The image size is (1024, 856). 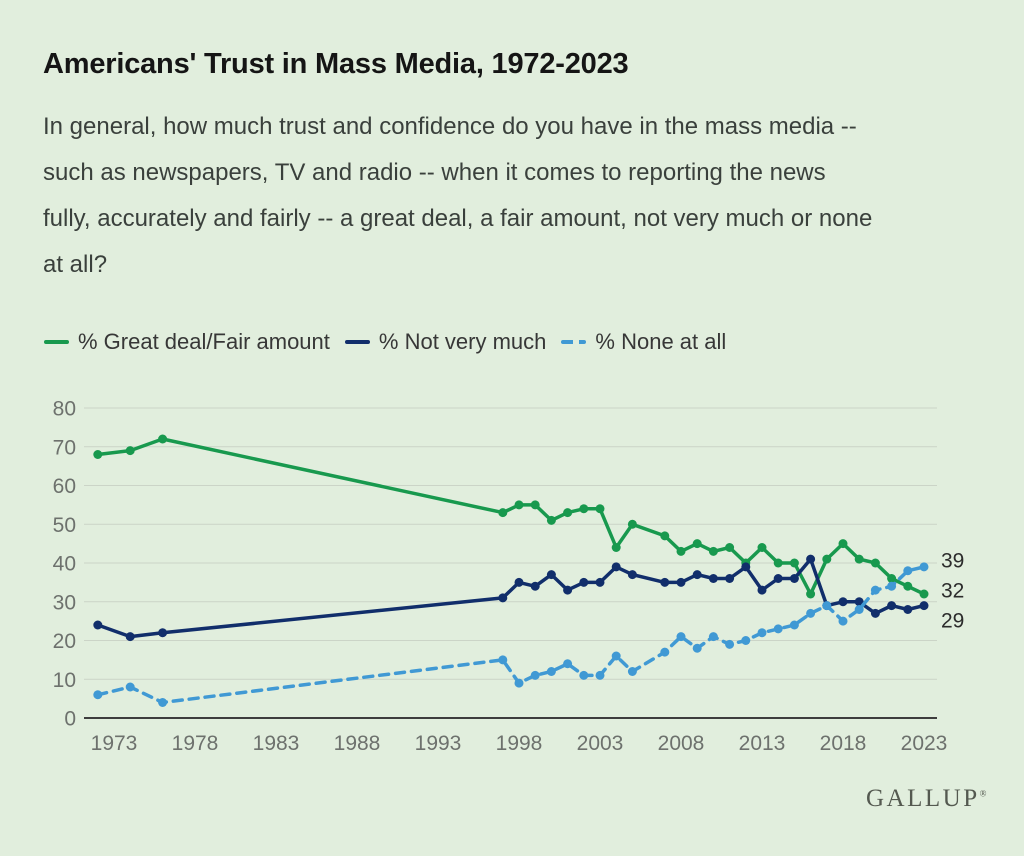 I want to click on end-value-label: 29, so click(x=952, y=620).